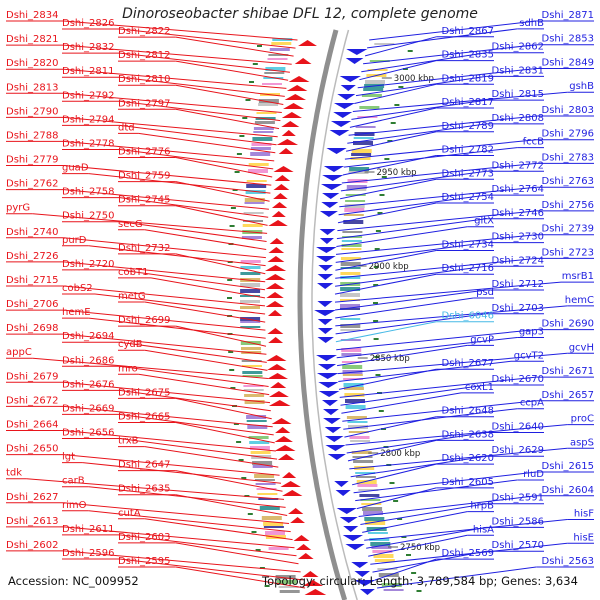 The height and width of the screenshot is (600, 600). I want to click on gene-label: Dshi_2862, so click(518, 47).